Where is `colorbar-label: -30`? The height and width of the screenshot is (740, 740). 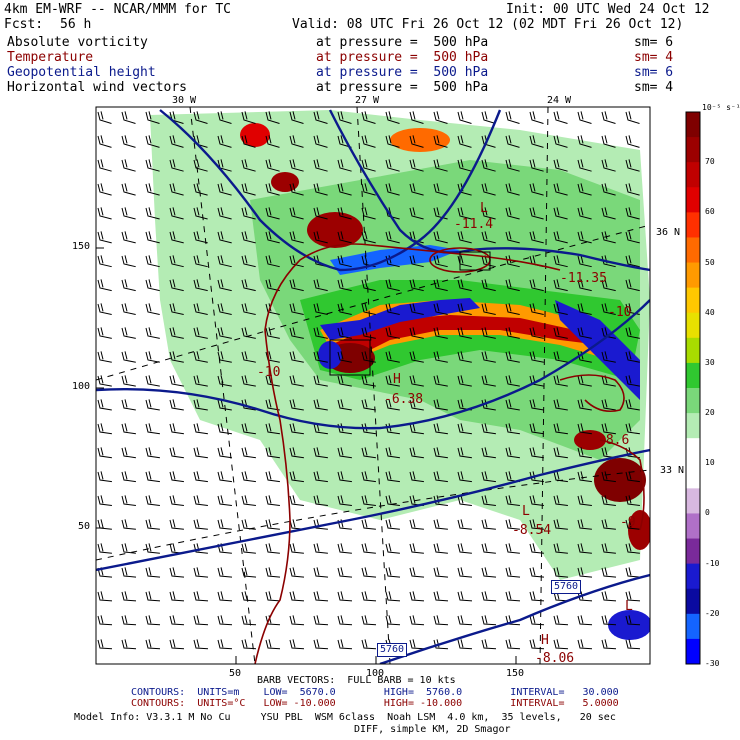
colorbar-label: -30 is located at coordinates (712, 663).